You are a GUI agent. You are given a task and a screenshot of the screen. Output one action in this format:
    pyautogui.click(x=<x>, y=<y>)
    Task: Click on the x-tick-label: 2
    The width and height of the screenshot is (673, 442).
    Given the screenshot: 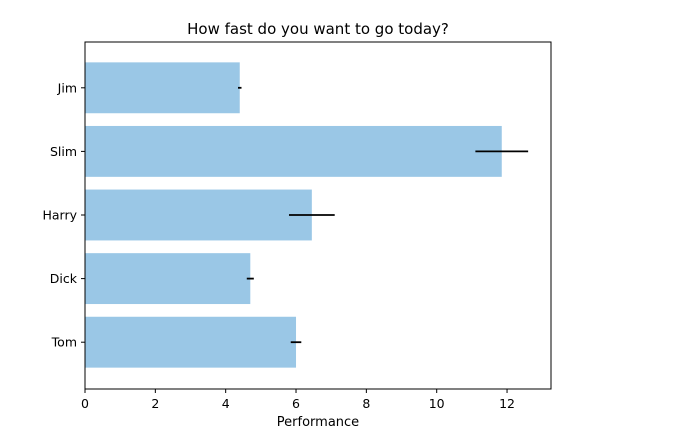 What is the action you would take?
    pyautogui.click(x=155, y=403)
    